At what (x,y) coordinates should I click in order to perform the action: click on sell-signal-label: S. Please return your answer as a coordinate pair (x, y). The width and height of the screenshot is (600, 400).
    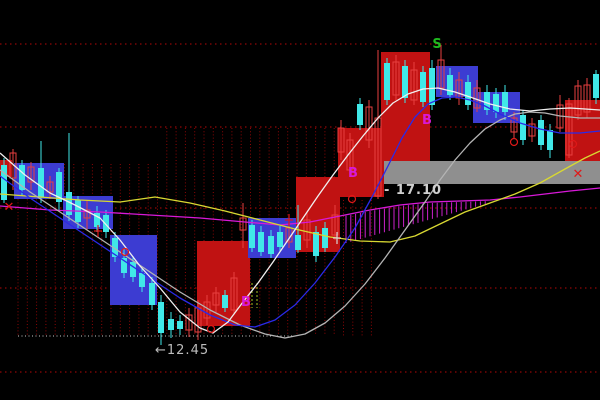
    Looking at the image, I should click on (436, 44).